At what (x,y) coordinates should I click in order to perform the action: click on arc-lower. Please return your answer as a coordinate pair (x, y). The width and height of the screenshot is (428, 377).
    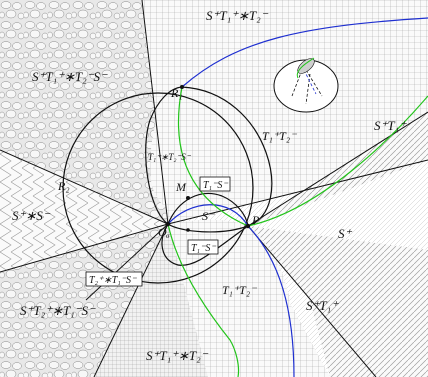
    Looking at the image, I should click on (205, 244).